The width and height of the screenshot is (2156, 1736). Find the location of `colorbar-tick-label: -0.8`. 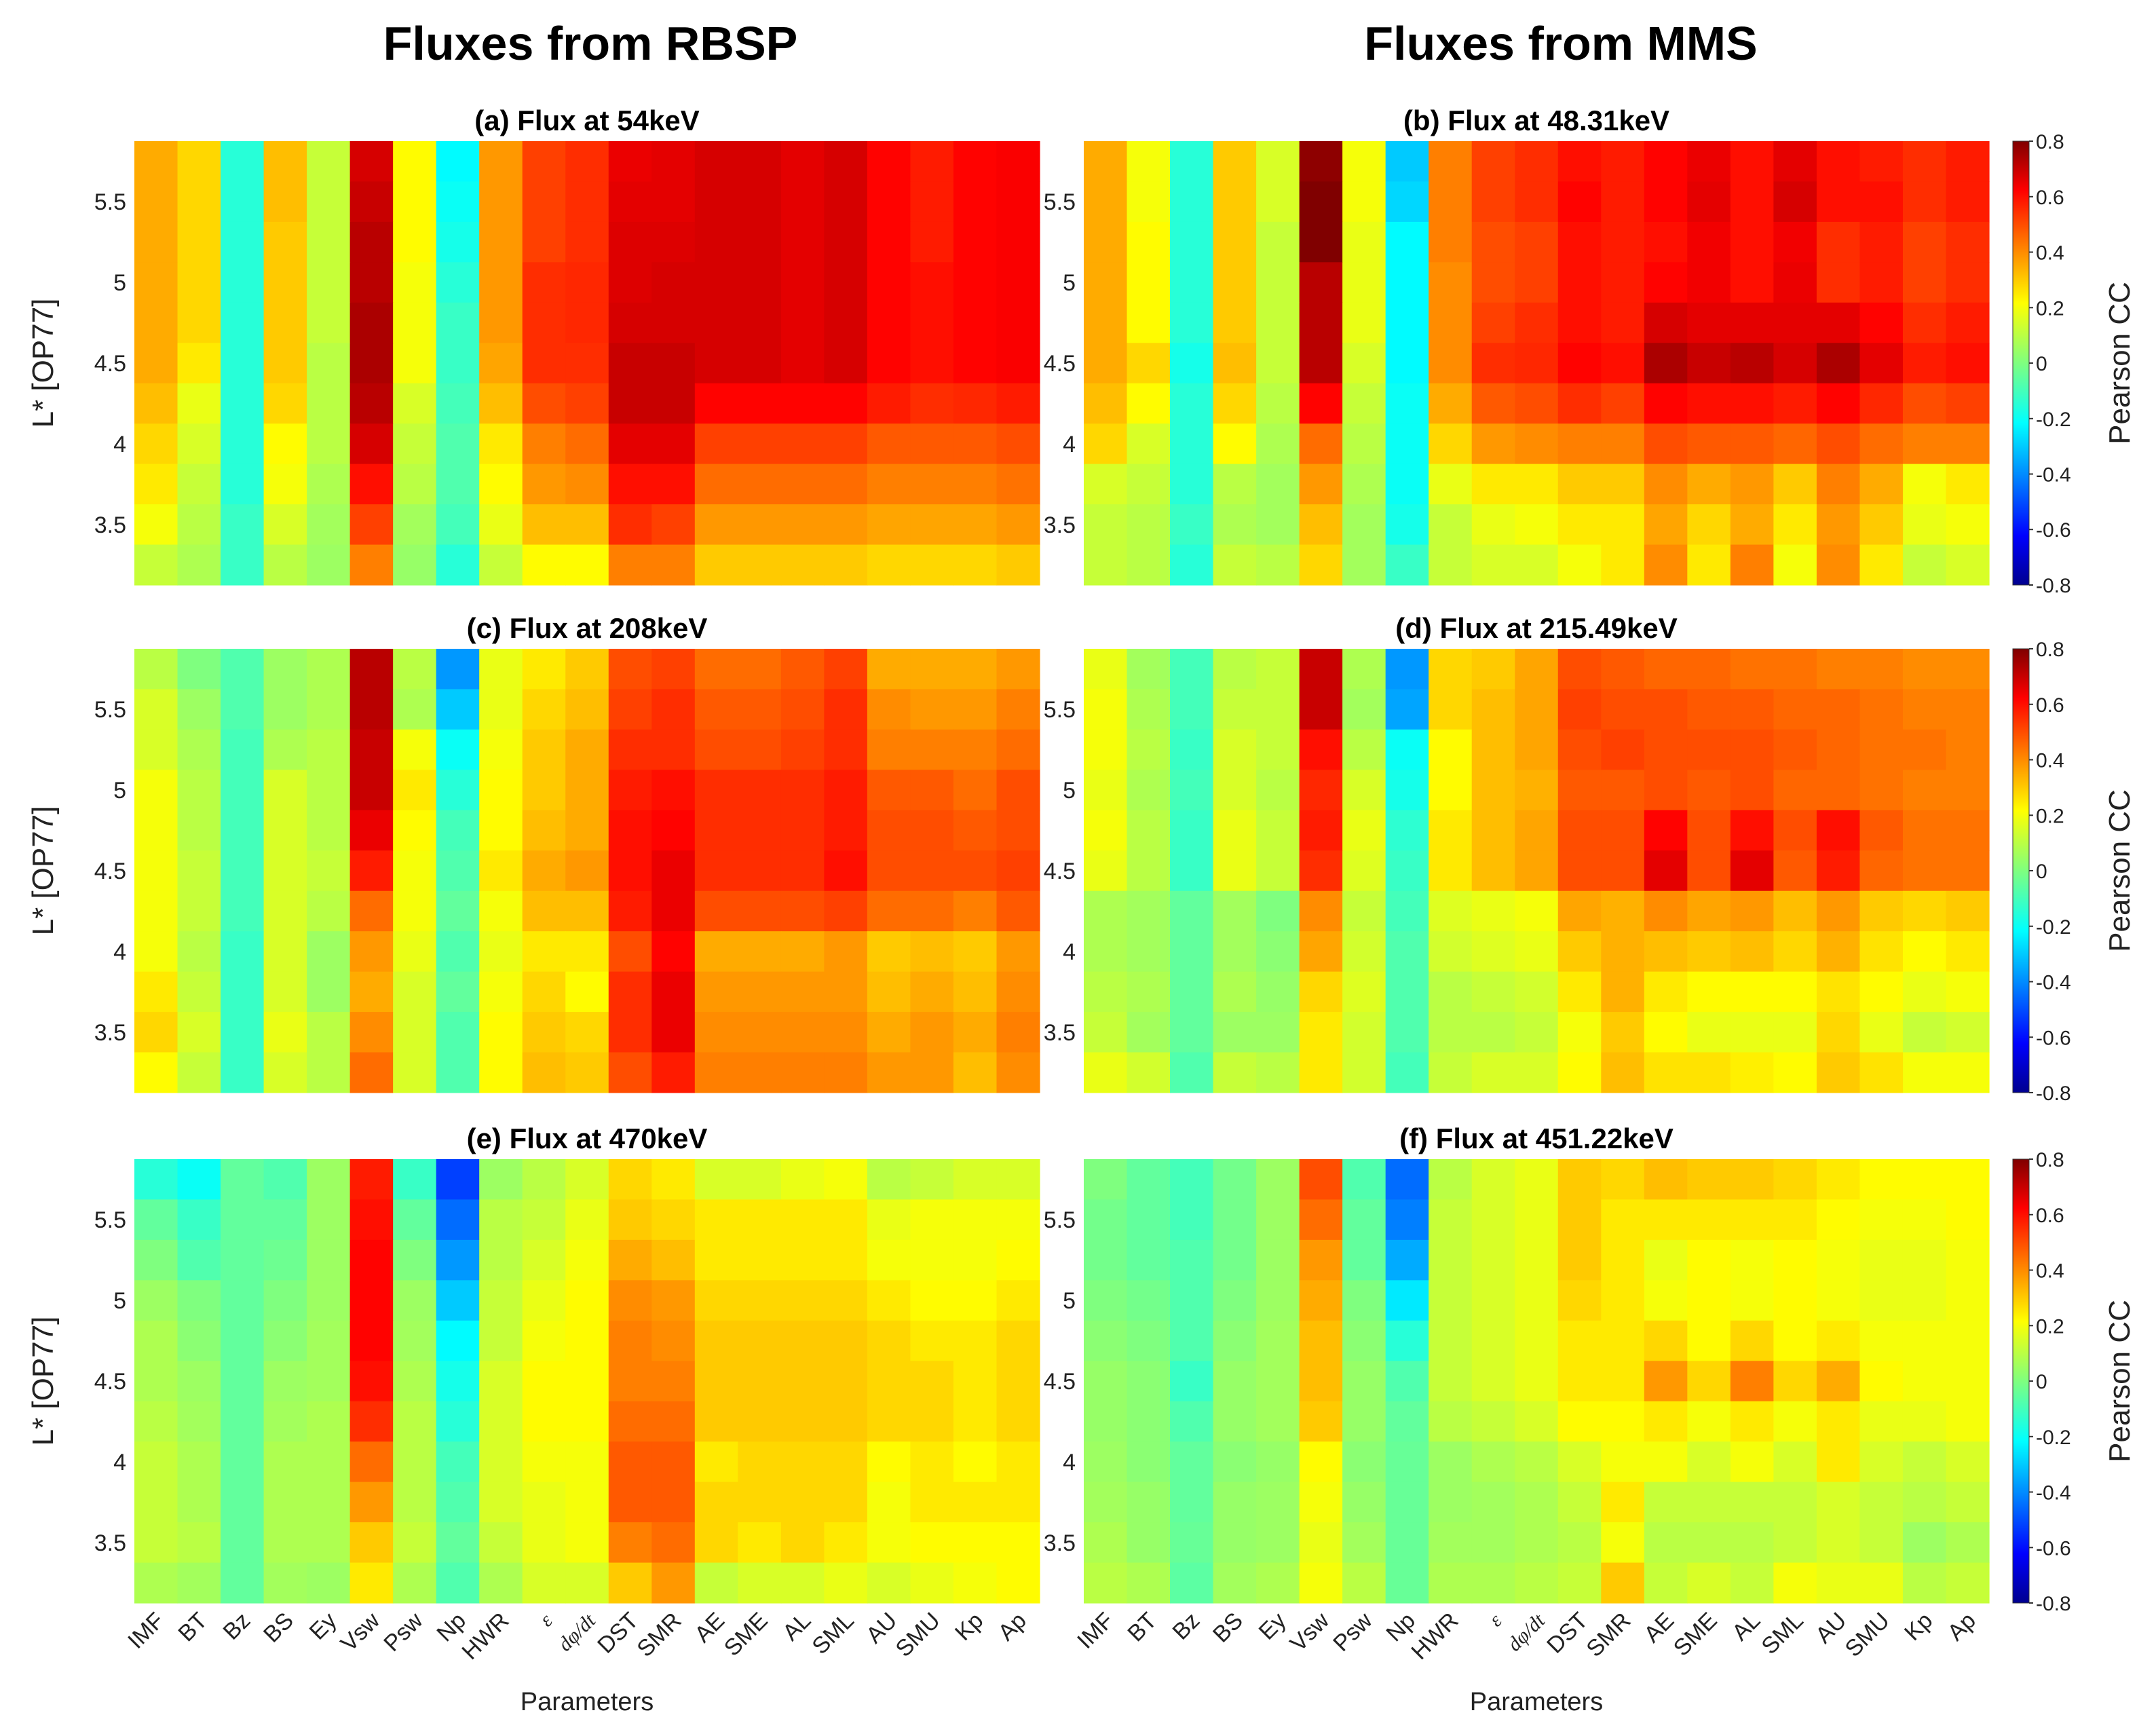

colorbar-tick-label: -0.8 is located at coordinates (2053, 1604).